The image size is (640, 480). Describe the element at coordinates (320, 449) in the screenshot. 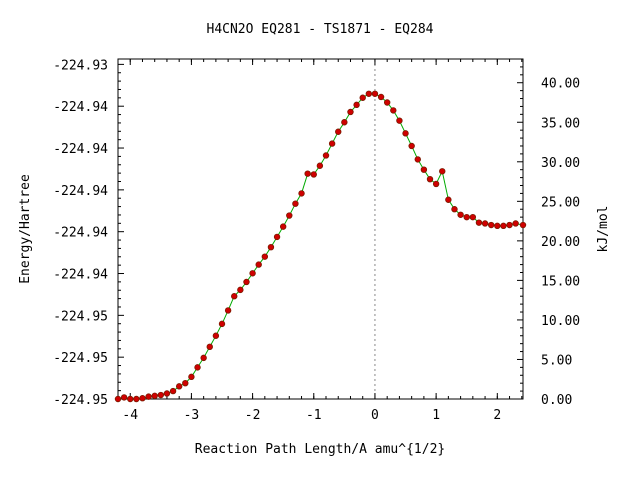

I see `x-axis-label: Reaction Path Length/A amu^{1/2}` at that location.